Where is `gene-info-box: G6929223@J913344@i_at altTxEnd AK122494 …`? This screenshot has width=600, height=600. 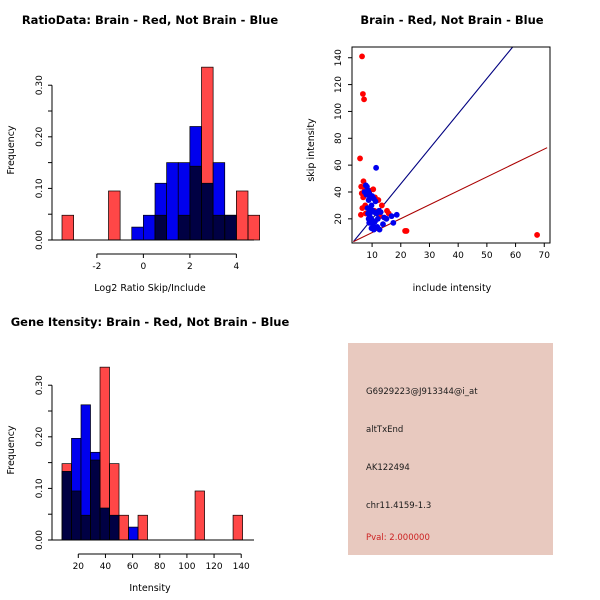 gene-info-box: G6929223@J913344@i_at altTxEnd AK122494 … is located at coordinates (450, 449).